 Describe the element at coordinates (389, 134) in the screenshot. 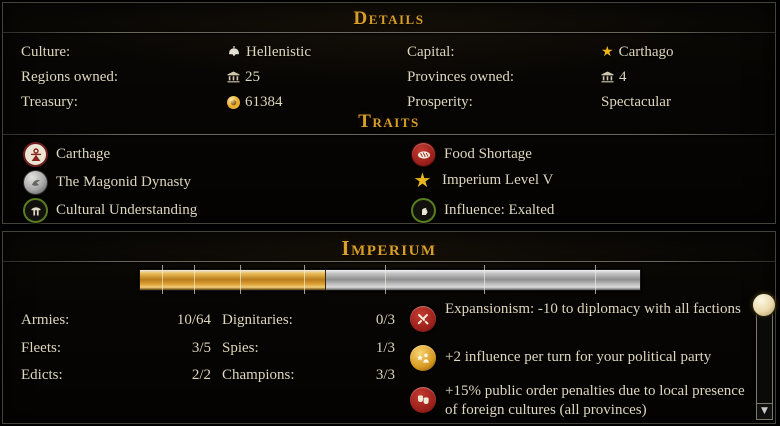

I see `traits-divider` at that location.